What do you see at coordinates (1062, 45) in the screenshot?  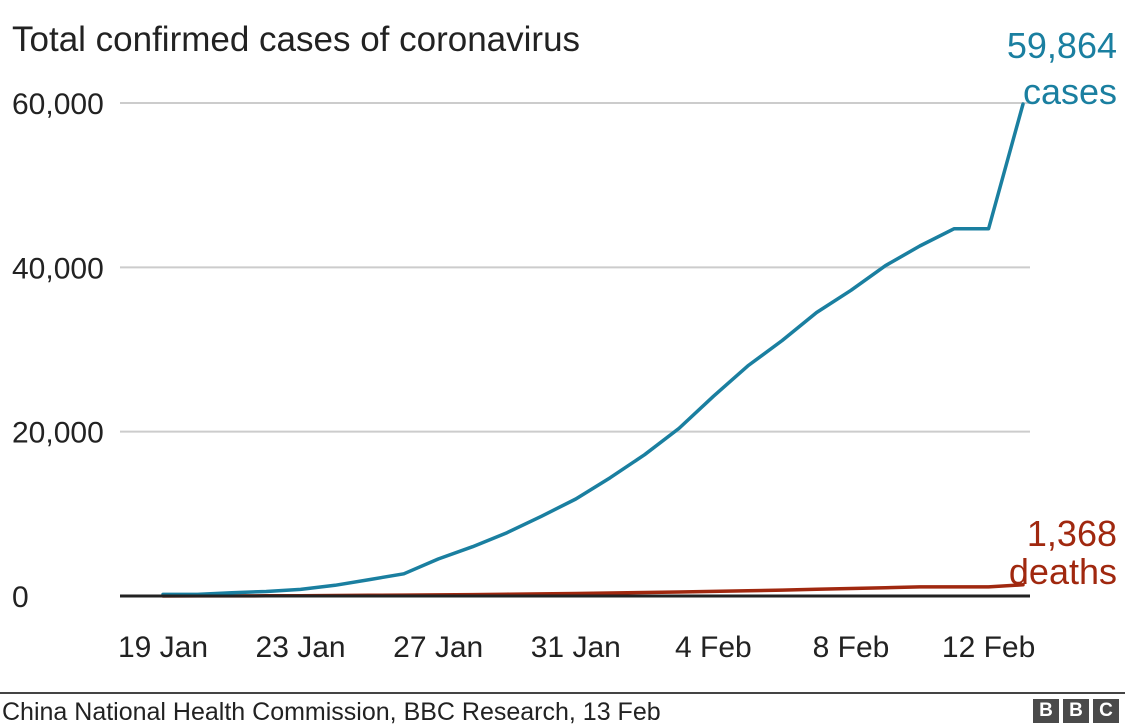 I see `annotation-cases-value: 59,864` at bounding box center [1062, 45].